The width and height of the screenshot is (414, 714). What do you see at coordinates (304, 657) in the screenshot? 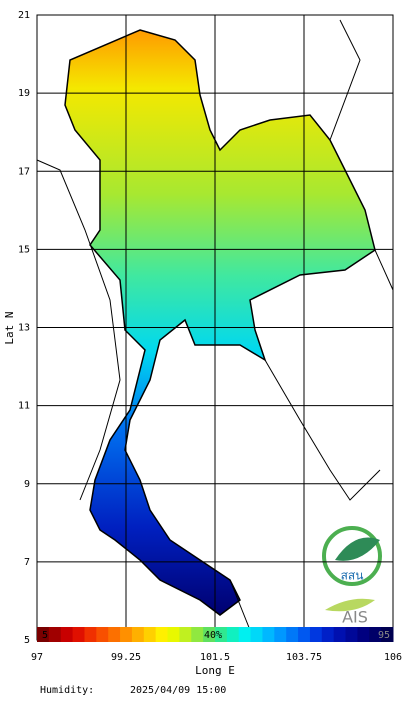
I see `x-tick-label: 103.75` at bounding box center [304, 657].